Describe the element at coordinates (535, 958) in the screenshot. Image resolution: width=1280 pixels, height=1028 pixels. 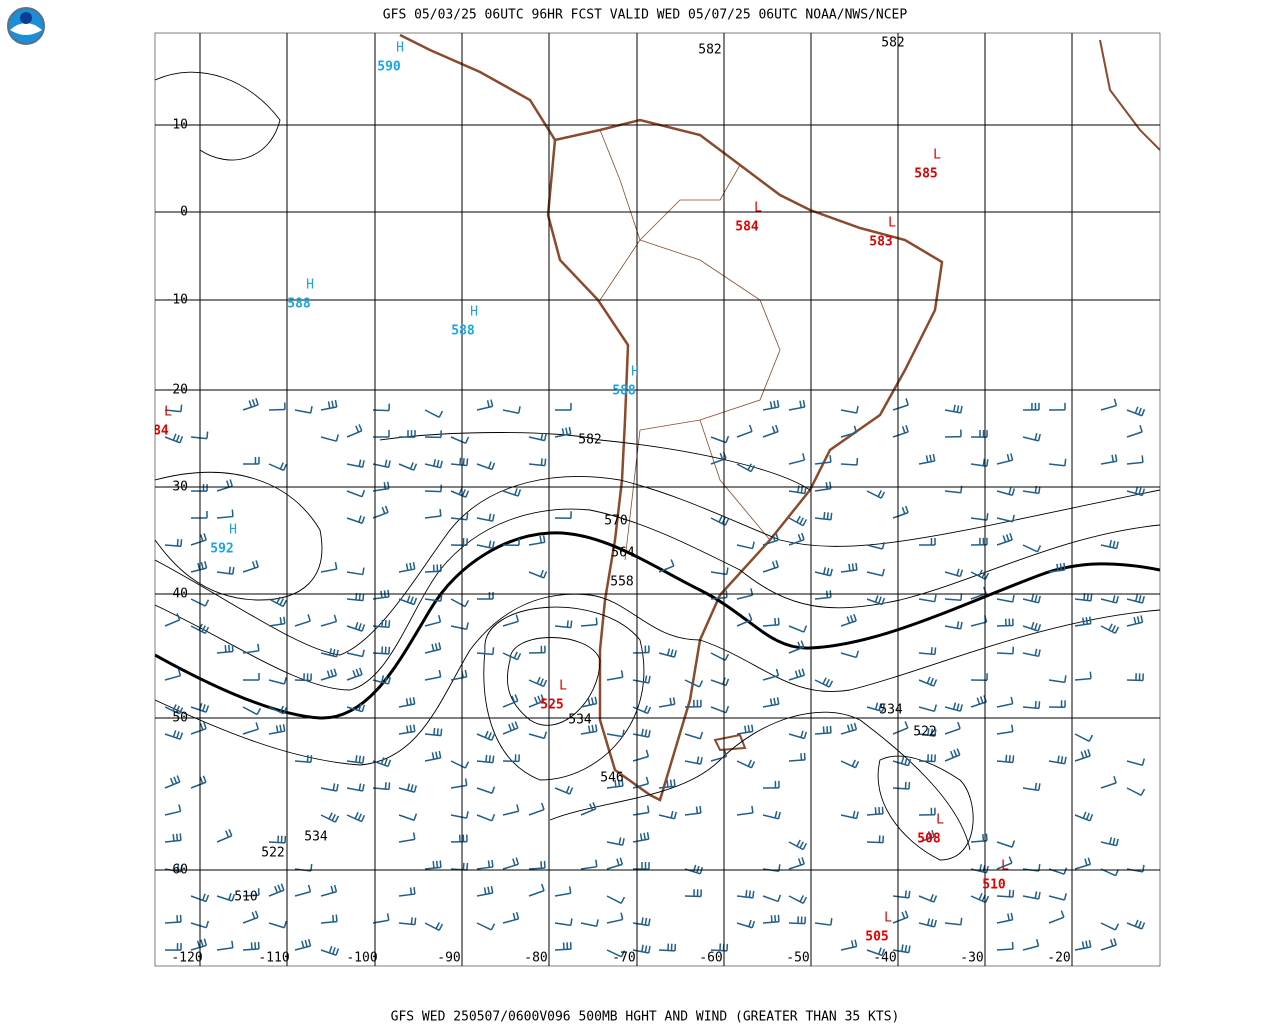
I see `longitude-label: -80` at that location.